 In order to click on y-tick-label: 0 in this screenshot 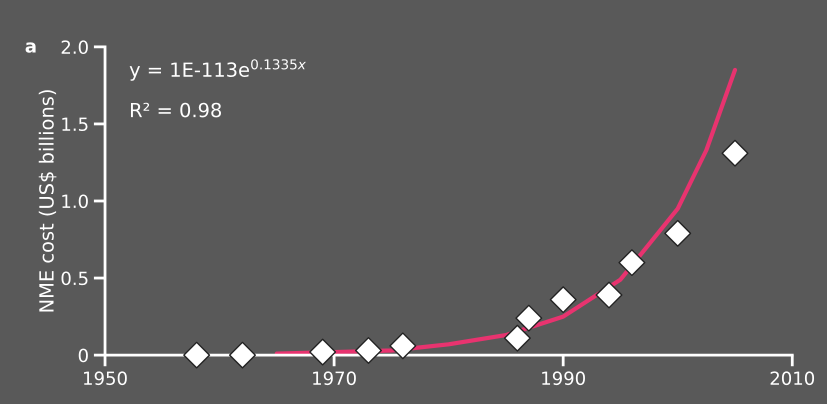, I will do `click(83, 355)`.